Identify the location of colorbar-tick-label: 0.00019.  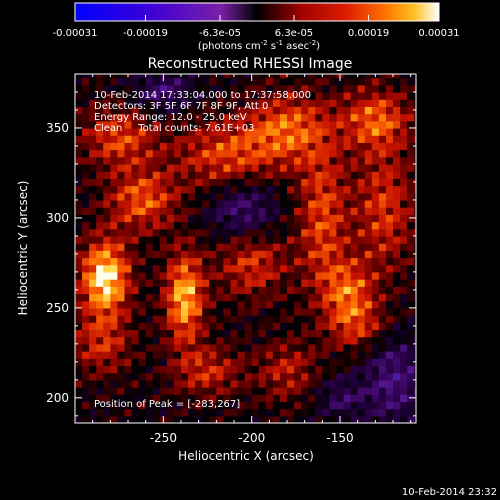
(368, 33).